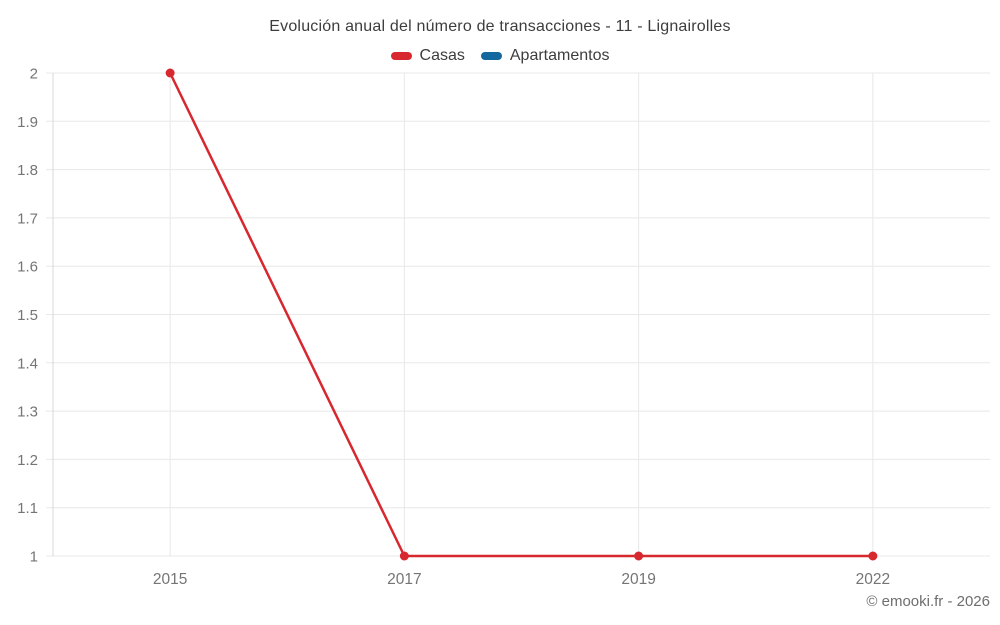 This screenshot has height=625, width=1000. Describe the element at coordinates (34, 557) in the screenshot. I see `y-tick-label: 1` at that location.